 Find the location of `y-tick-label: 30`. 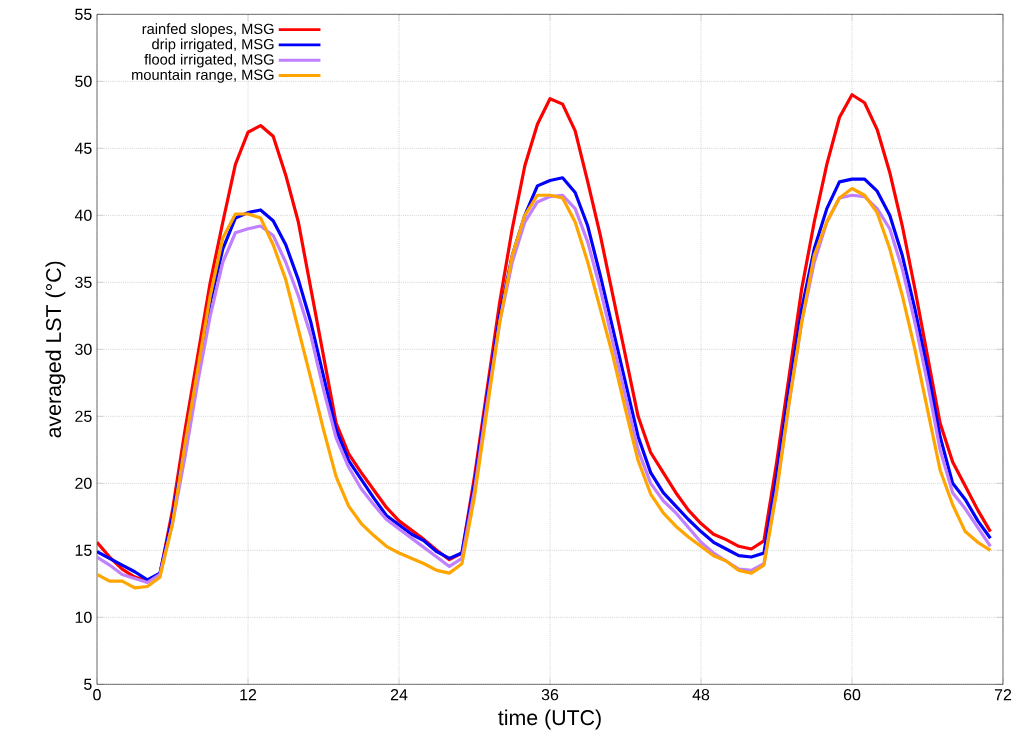

y-tick-label: 30 is located at coordinates (83, 349).